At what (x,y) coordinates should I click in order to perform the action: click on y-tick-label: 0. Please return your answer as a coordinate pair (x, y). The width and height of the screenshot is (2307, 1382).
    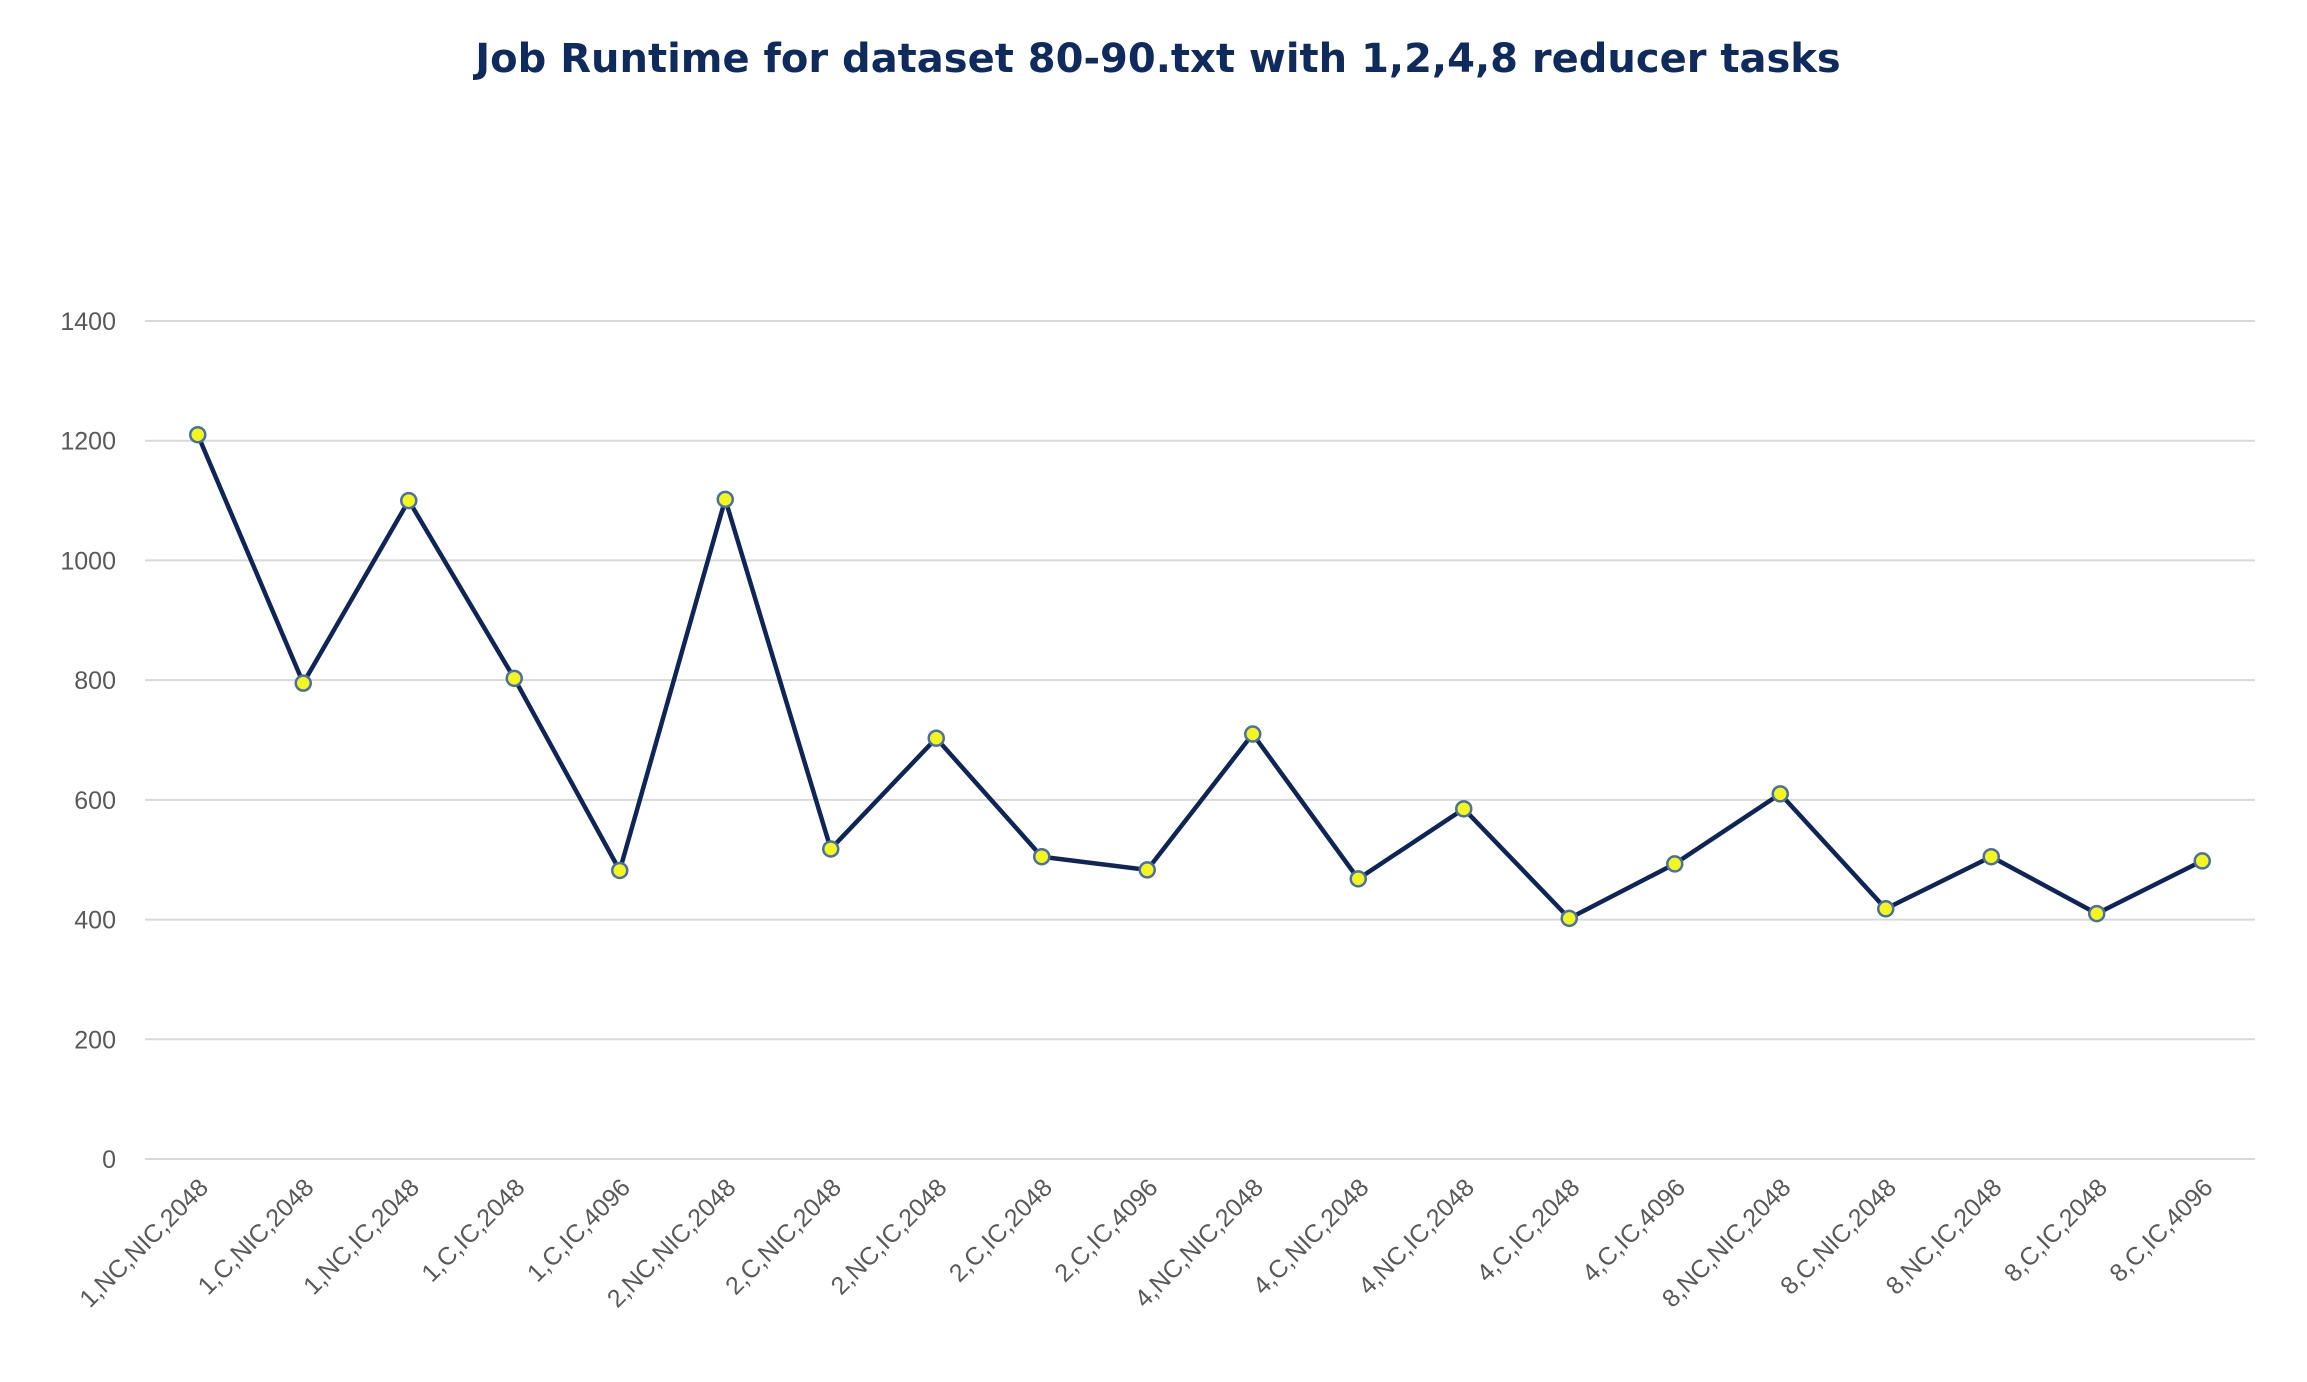
    Looking at the image, I should click on (109, 1160).